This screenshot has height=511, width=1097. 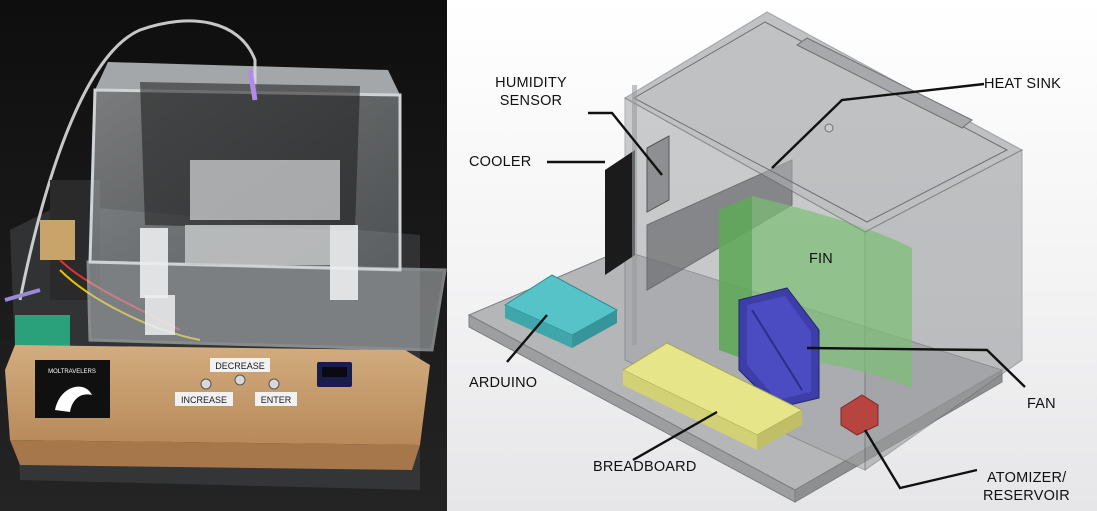 I want to click on cooler-shape, so click(x=620, y=212).